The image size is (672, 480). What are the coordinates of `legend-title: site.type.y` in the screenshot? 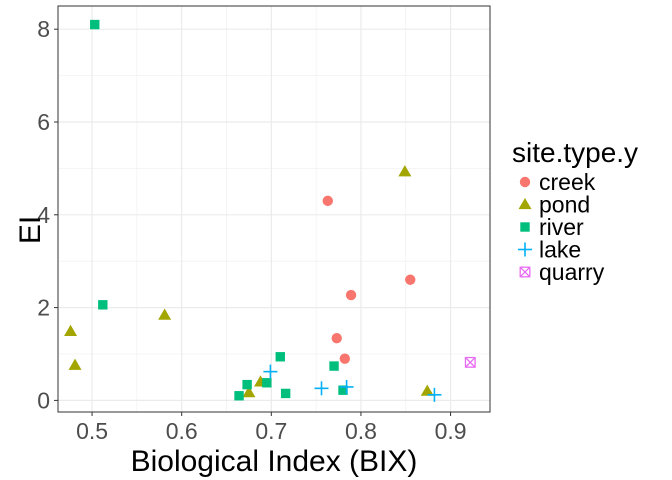 It's located at (575, 152).